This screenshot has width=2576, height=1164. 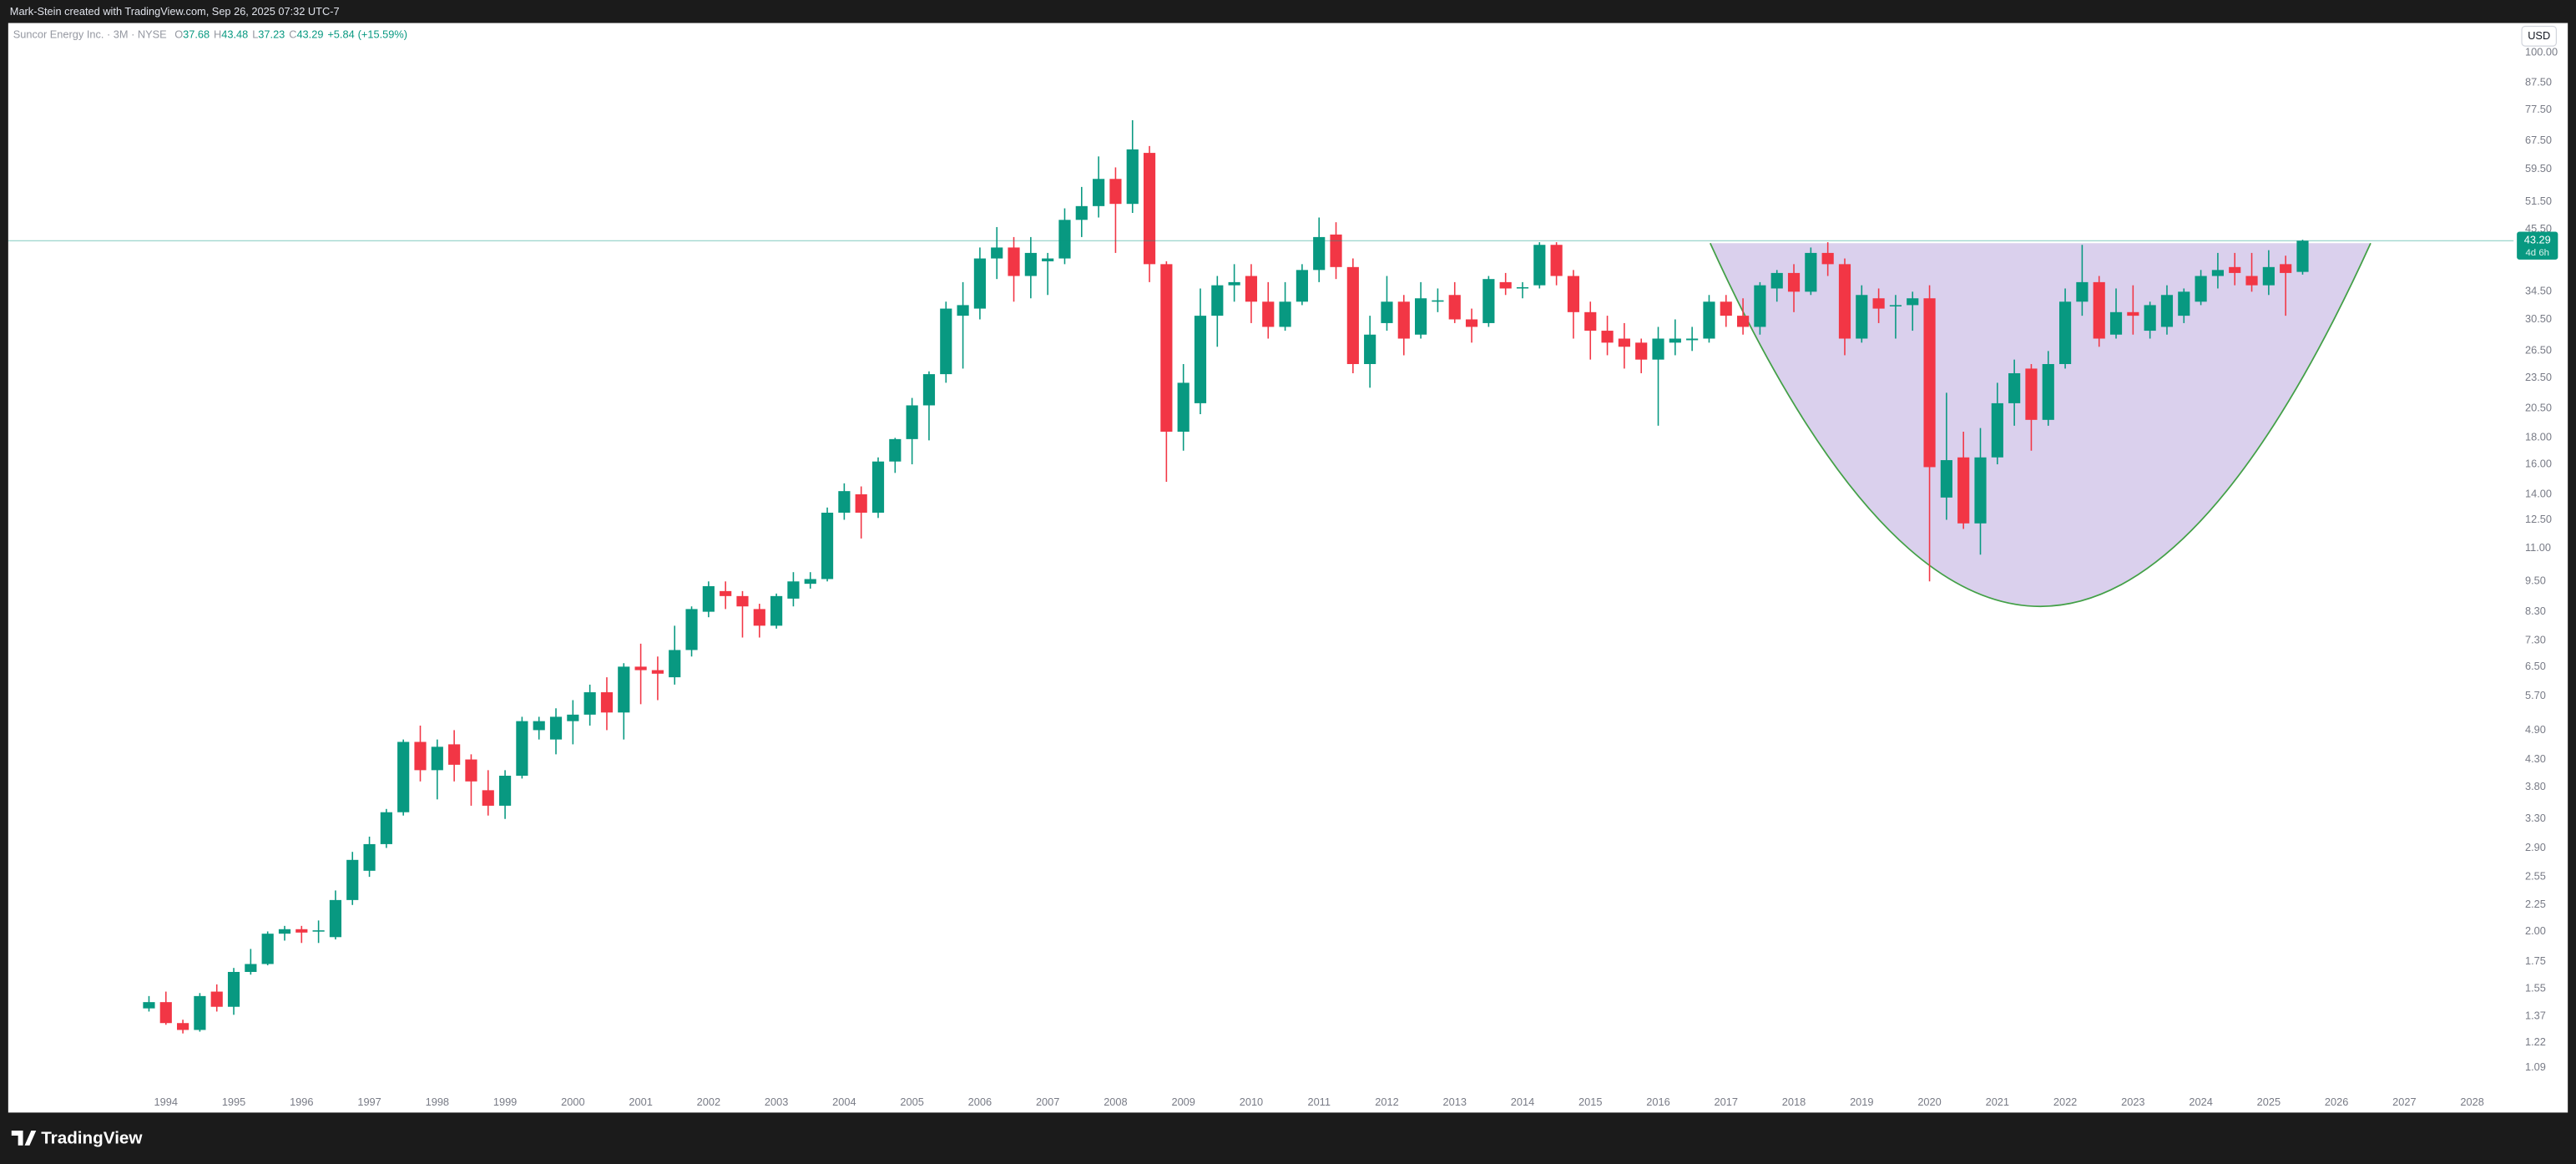 I want to click on x-tick-label: 2025, so click(x=2269, y=1102).